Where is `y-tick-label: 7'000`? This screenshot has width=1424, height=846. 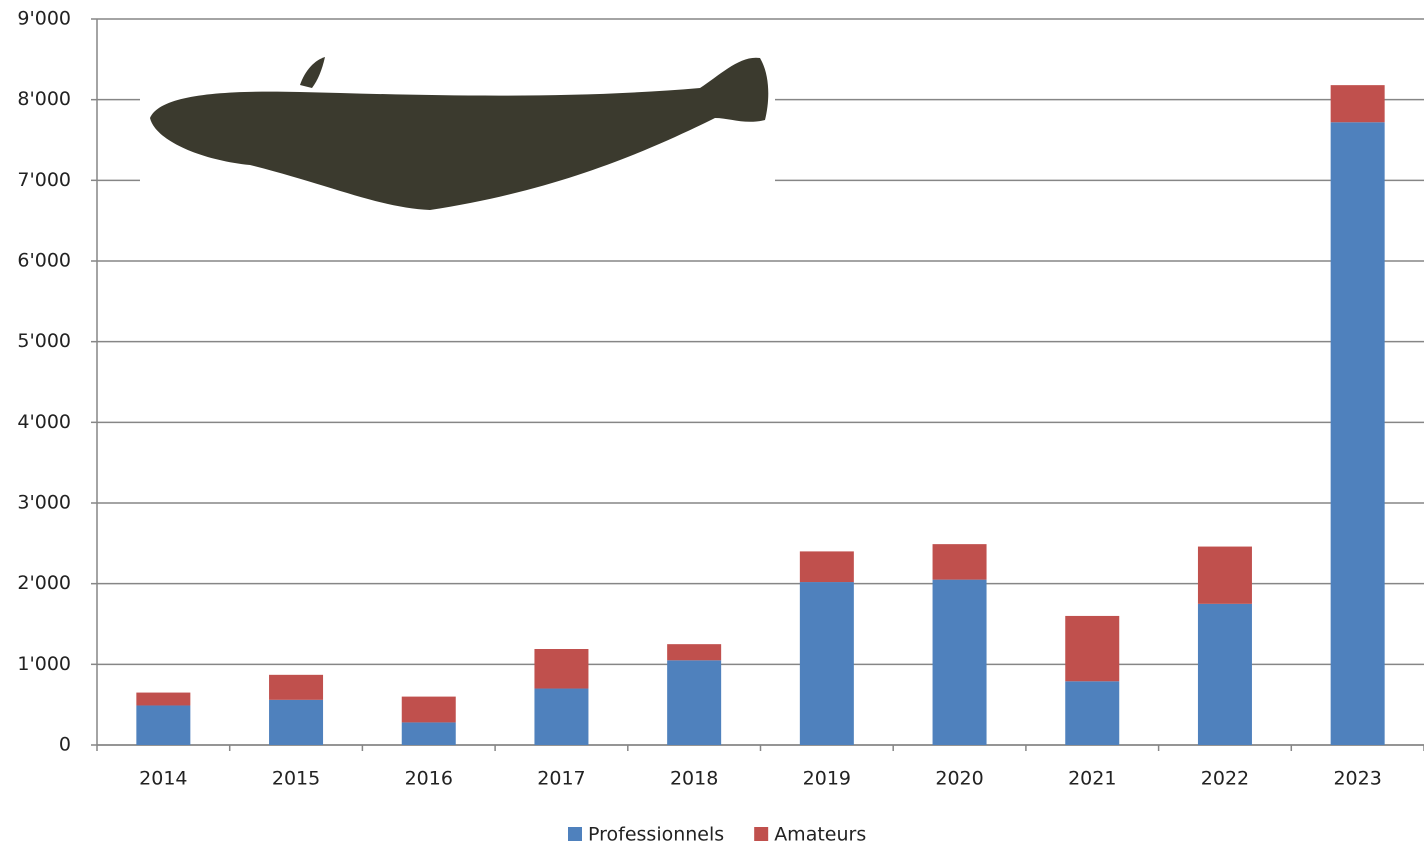 y-tick-label: 7'000 is located at coordinates (44, 180).